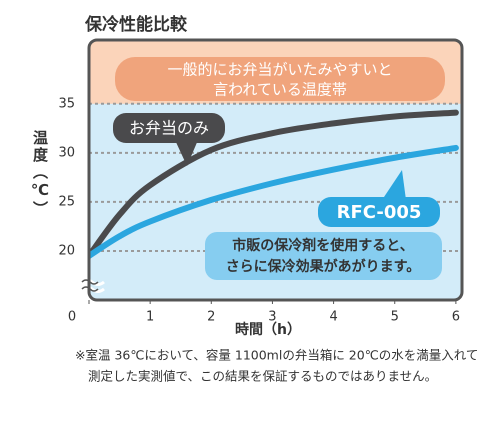 This screenshot has height=425, width=500. What do you see at coordinates (272, 317) in the screenshot?
I see `x-tick-label: 3` at bounding box center [272, 317].